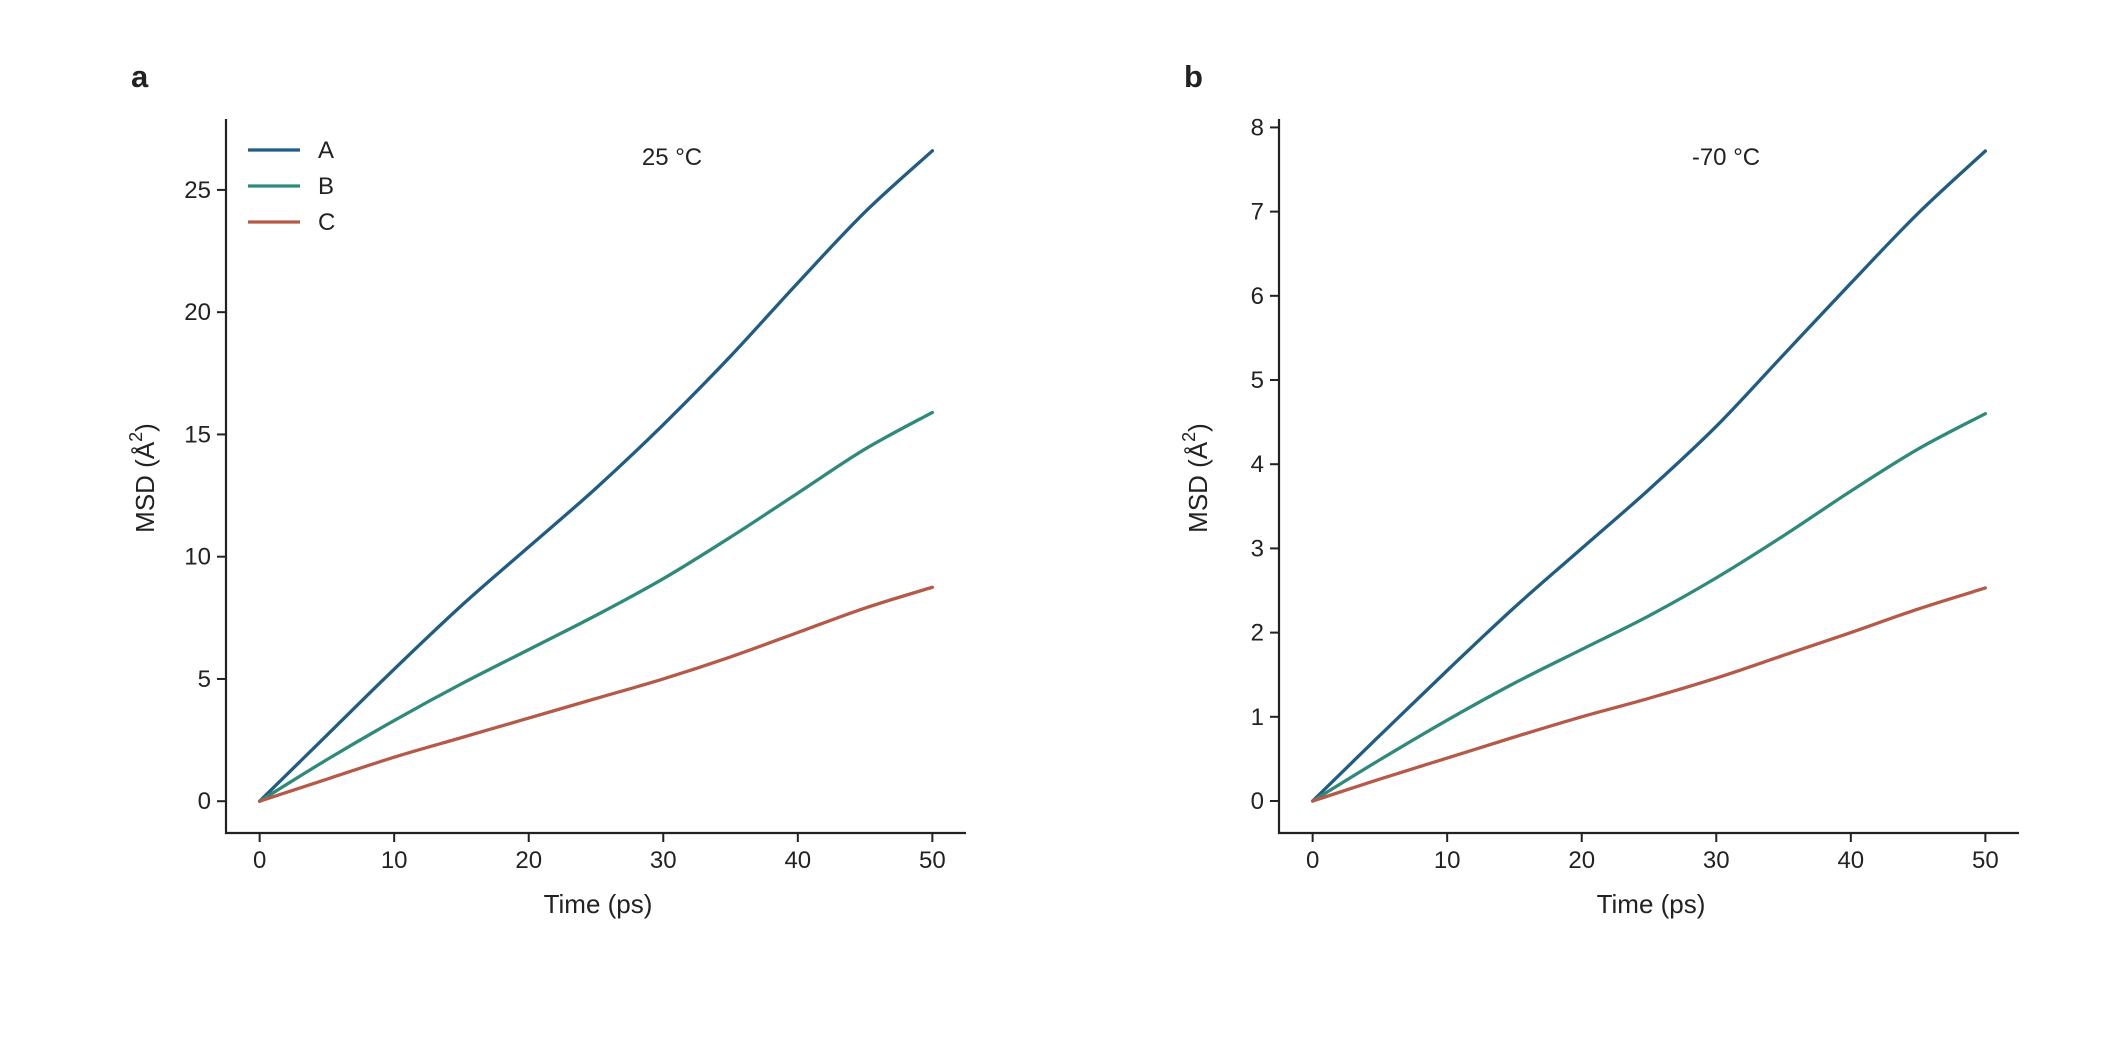  I want to click on temperature-annotation: 25 °C, so click(672, 157).